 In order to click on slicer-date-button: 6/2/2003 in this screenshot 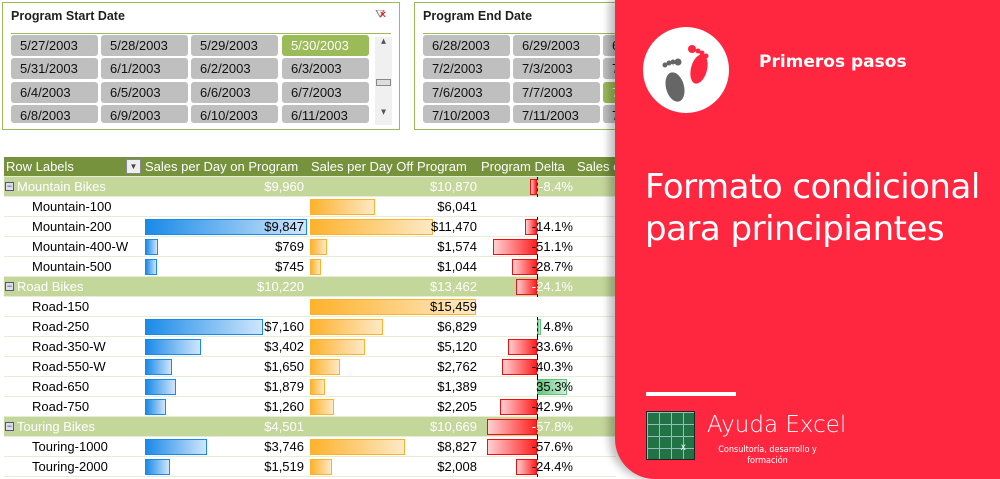, I will do `click(234, 68)`.